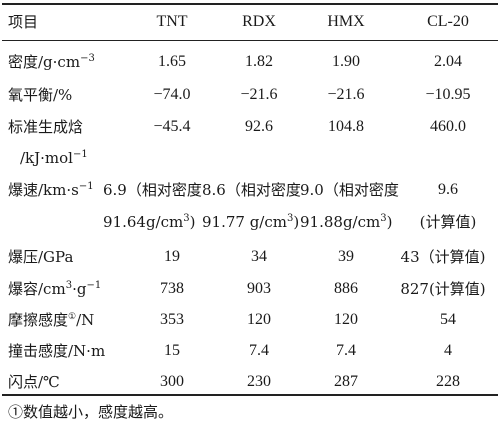  Describe the element at coordinates (250, 40) in the screenshot. I see `table-header-rule` at that location.